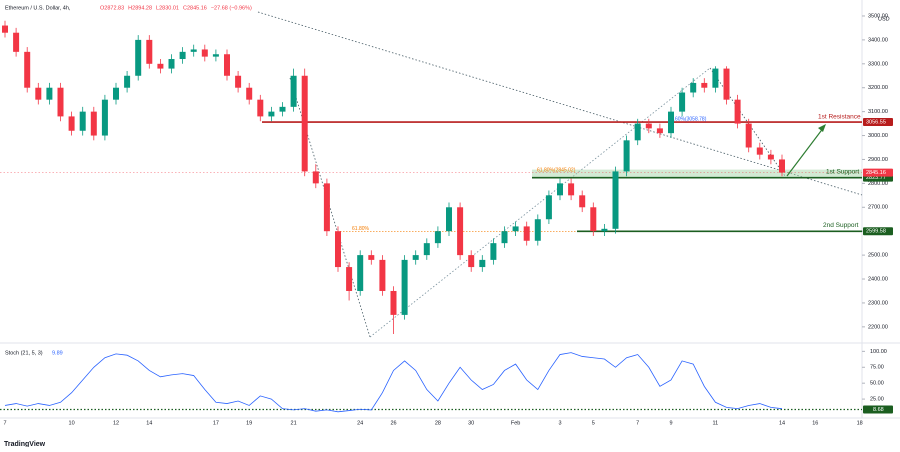 The height and width of the screenshot is (452, 900). I want to click on projection-arrow, so click(805, 151).